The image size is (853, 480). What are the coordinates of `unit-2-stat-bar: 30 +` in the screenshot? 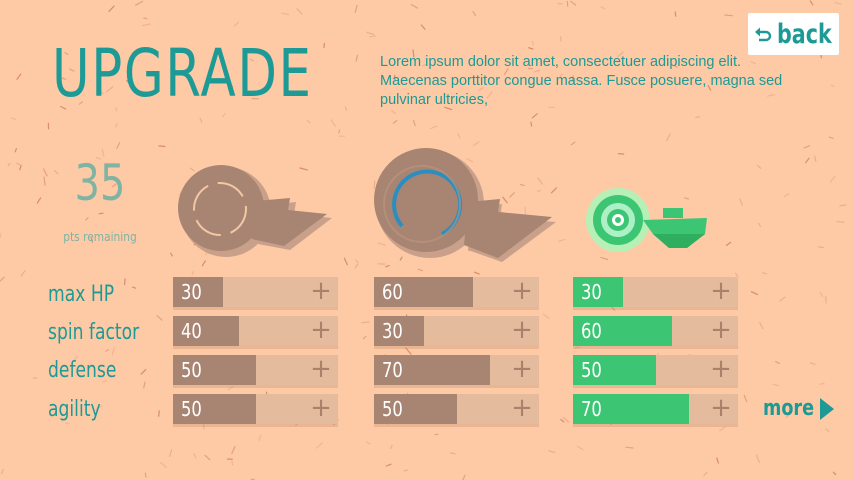 It's located at (456, 332).